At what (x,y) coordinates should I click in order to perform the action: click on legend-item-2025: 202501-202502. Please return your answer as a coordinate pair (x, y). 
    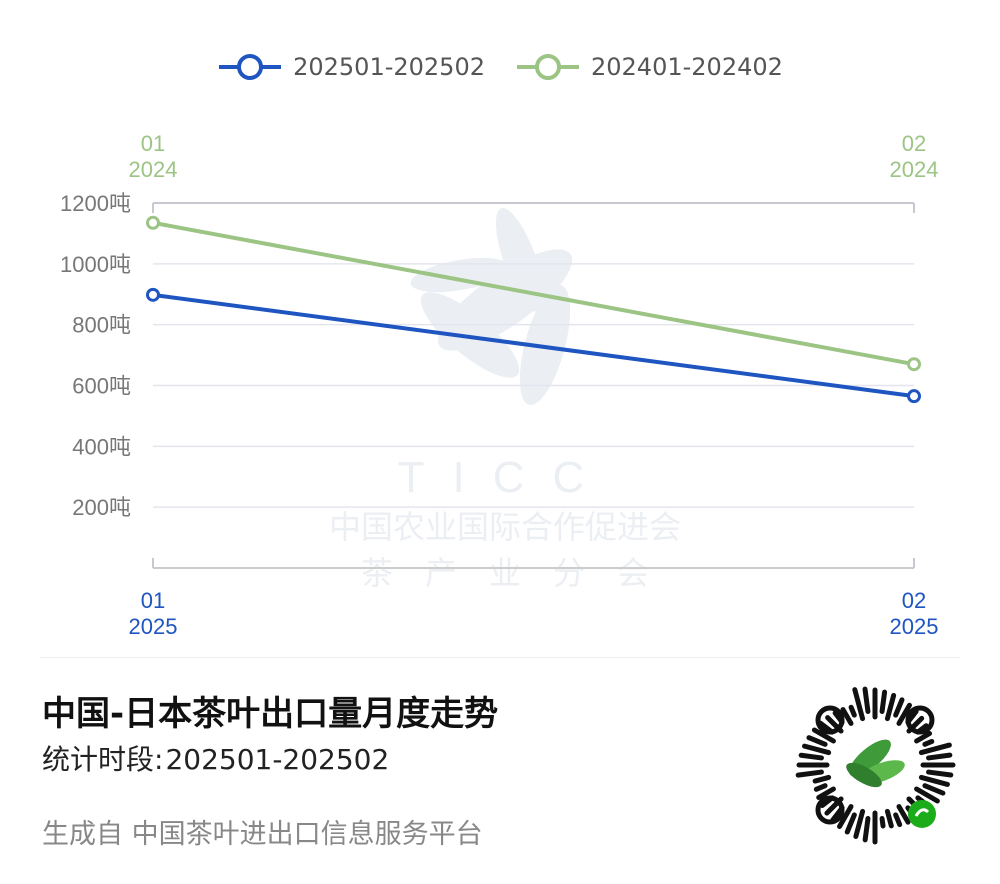
    Looking at the image, I should click on (351, 67).